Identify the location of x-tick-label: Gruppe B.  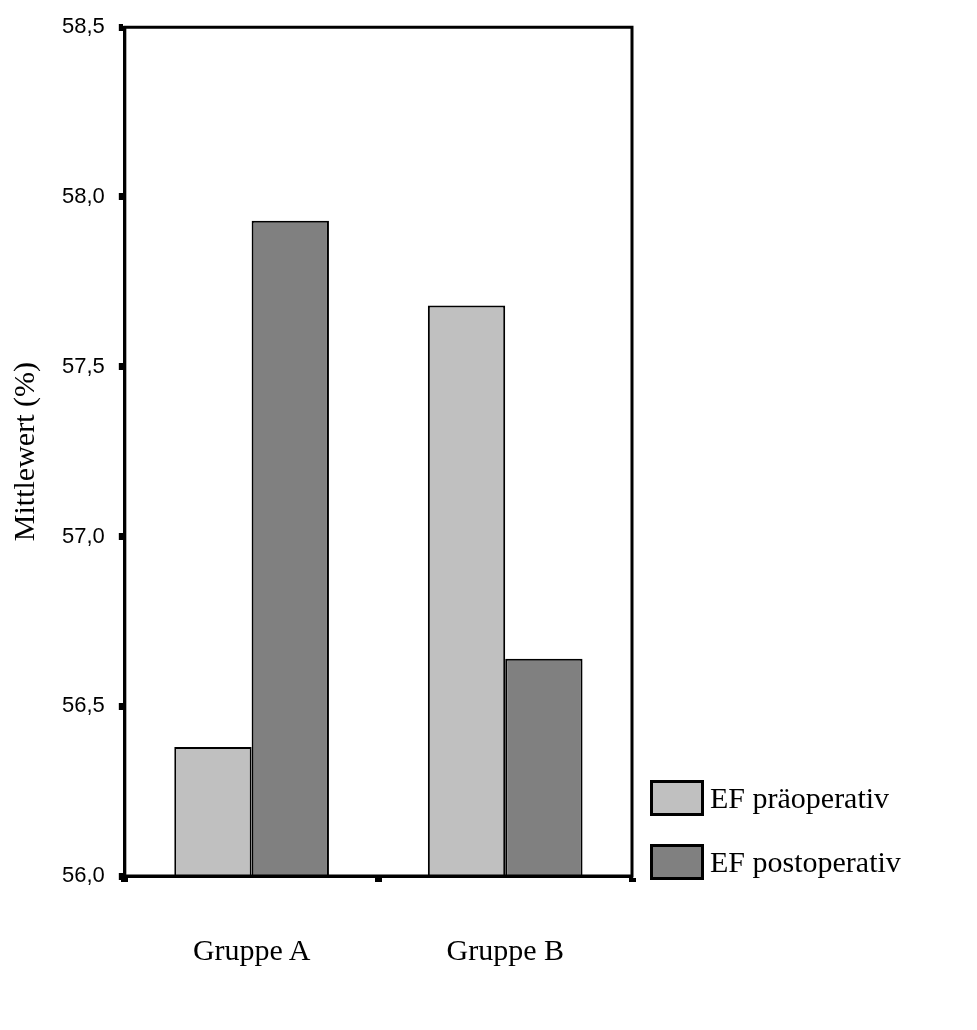
(505, 949).